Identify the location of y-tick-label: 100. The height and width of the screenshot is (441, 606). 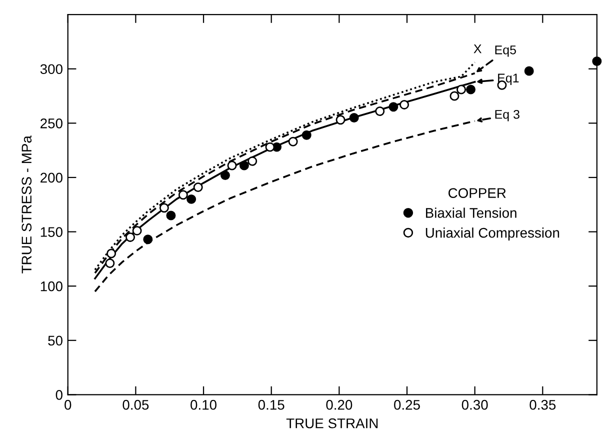
(51, 286).